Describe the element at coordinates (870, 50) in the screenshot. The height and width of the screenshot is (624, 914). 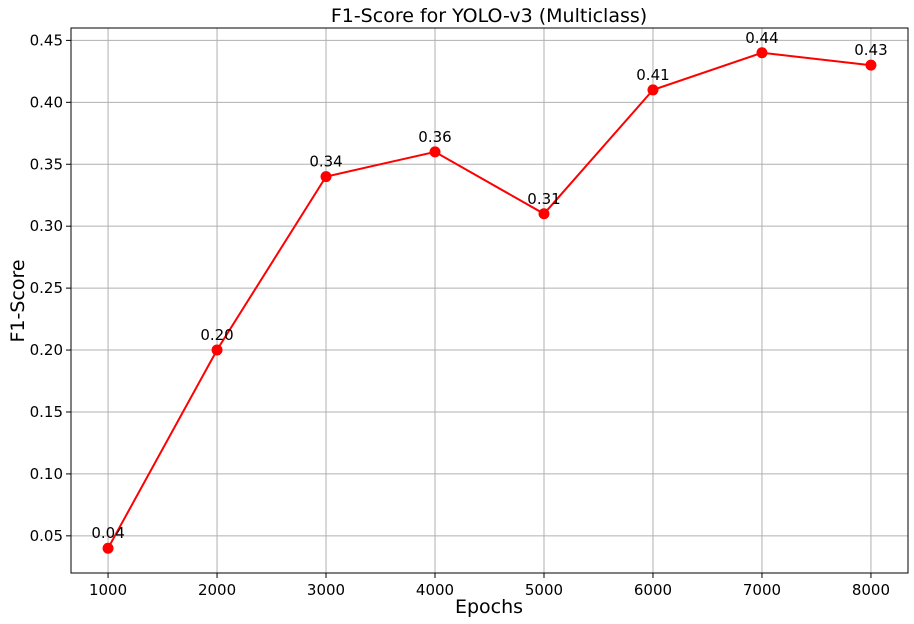
I see `data-label: 0.43` at that location.